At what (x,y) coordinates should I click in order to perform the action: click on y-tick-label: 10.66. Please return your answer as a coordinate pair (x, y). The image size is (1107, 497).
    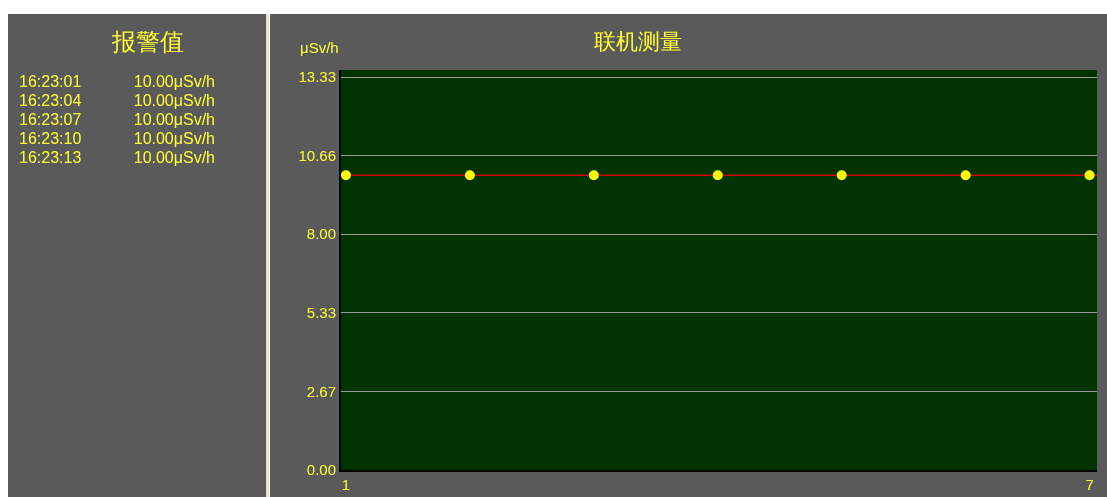
    Looking at the image, I should click on (317, 156).